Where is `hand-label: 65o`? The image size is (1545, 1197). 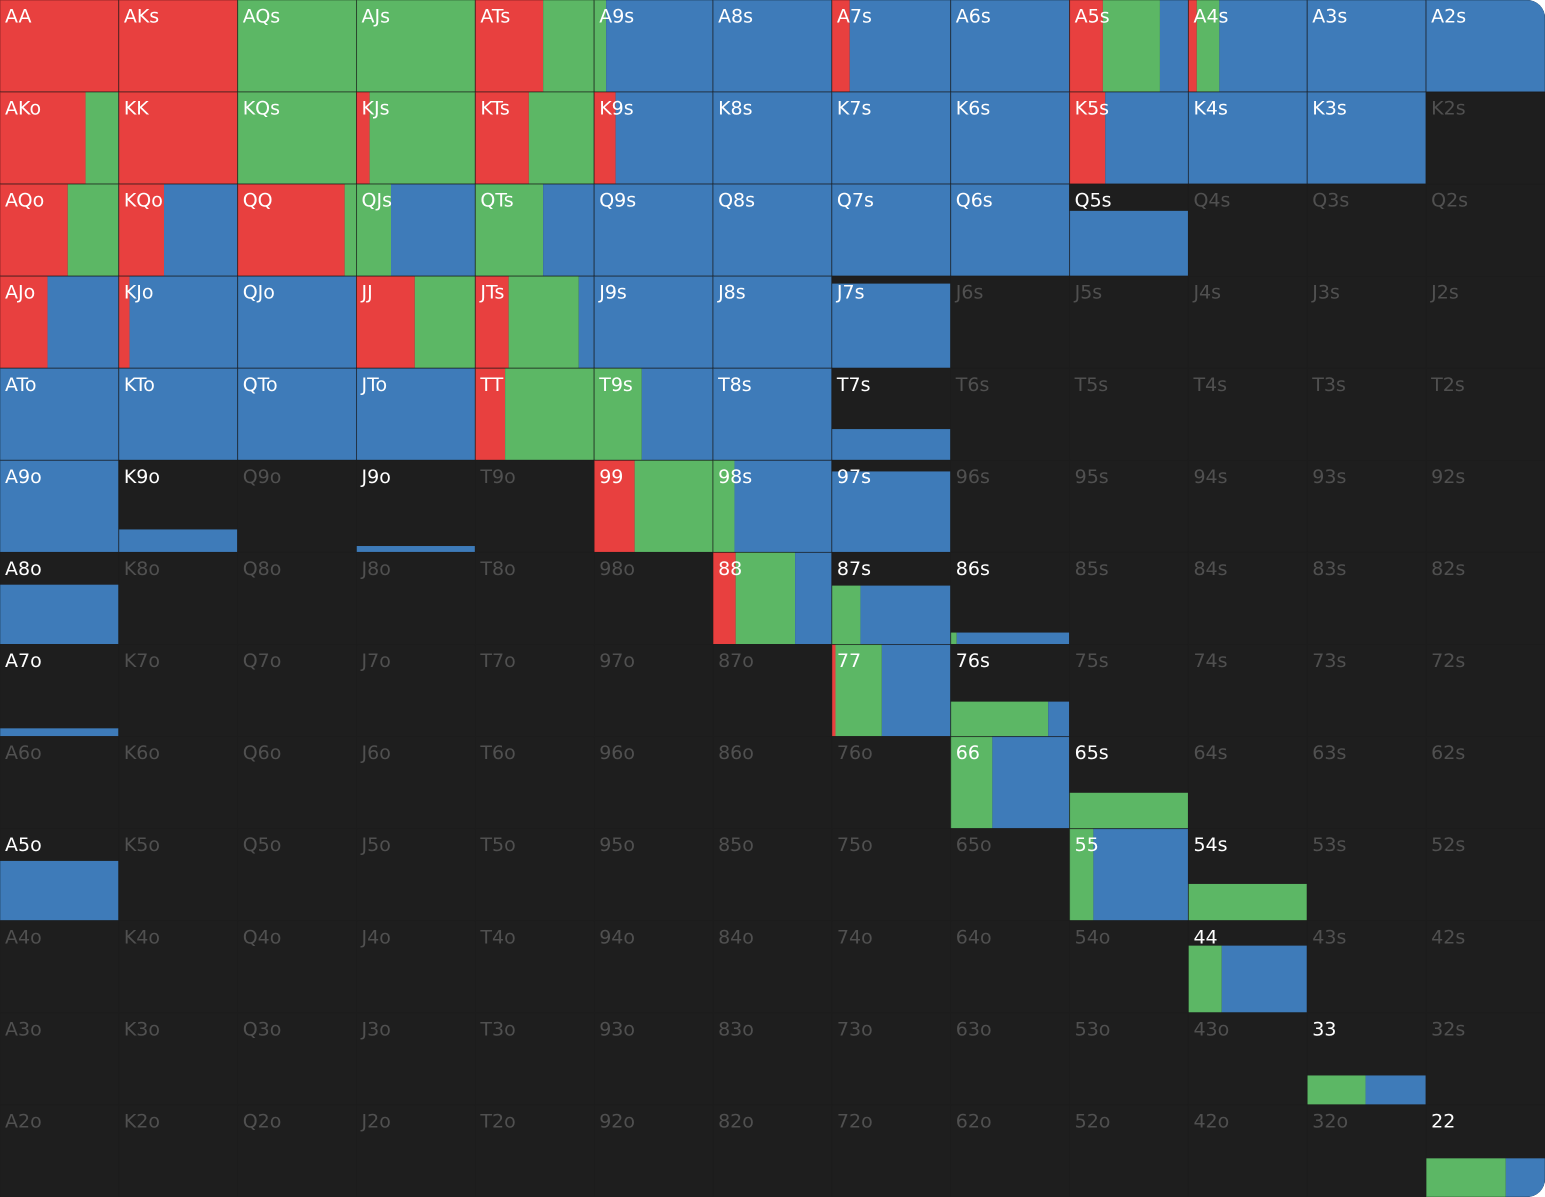 hand-label: 65o is located at coordinates (974, 845).